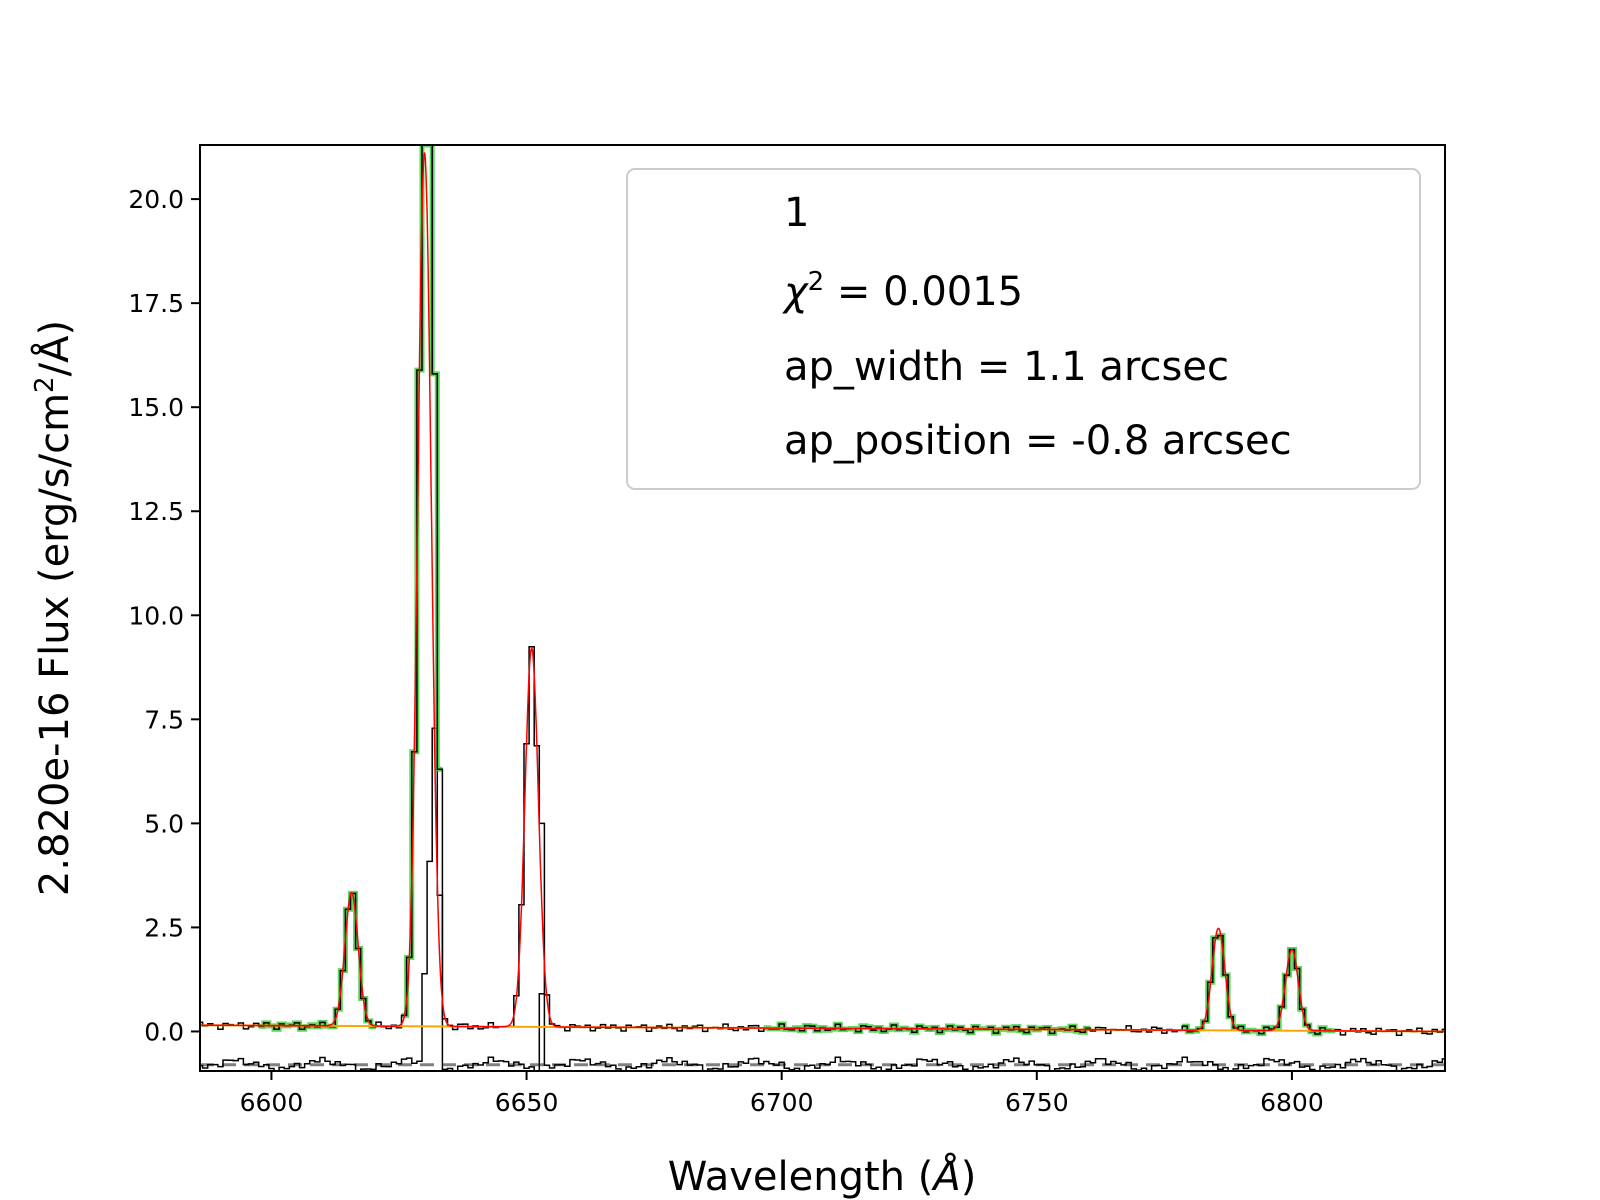 This screenshot has height=1200, width=1600. I want to click on y-tick-label: 7.5, so click(164, 719).